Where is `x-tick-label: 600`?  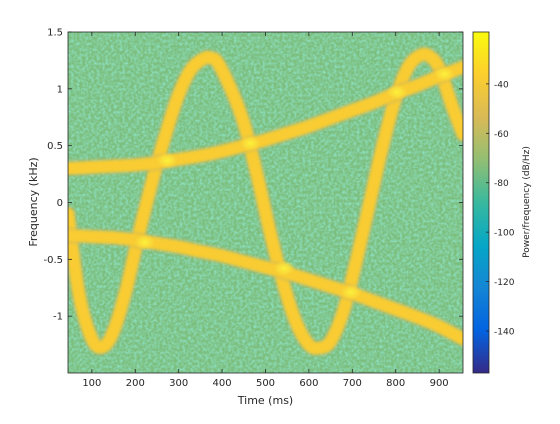 x-tick-label: 600 is located at coordinates (308, 383).